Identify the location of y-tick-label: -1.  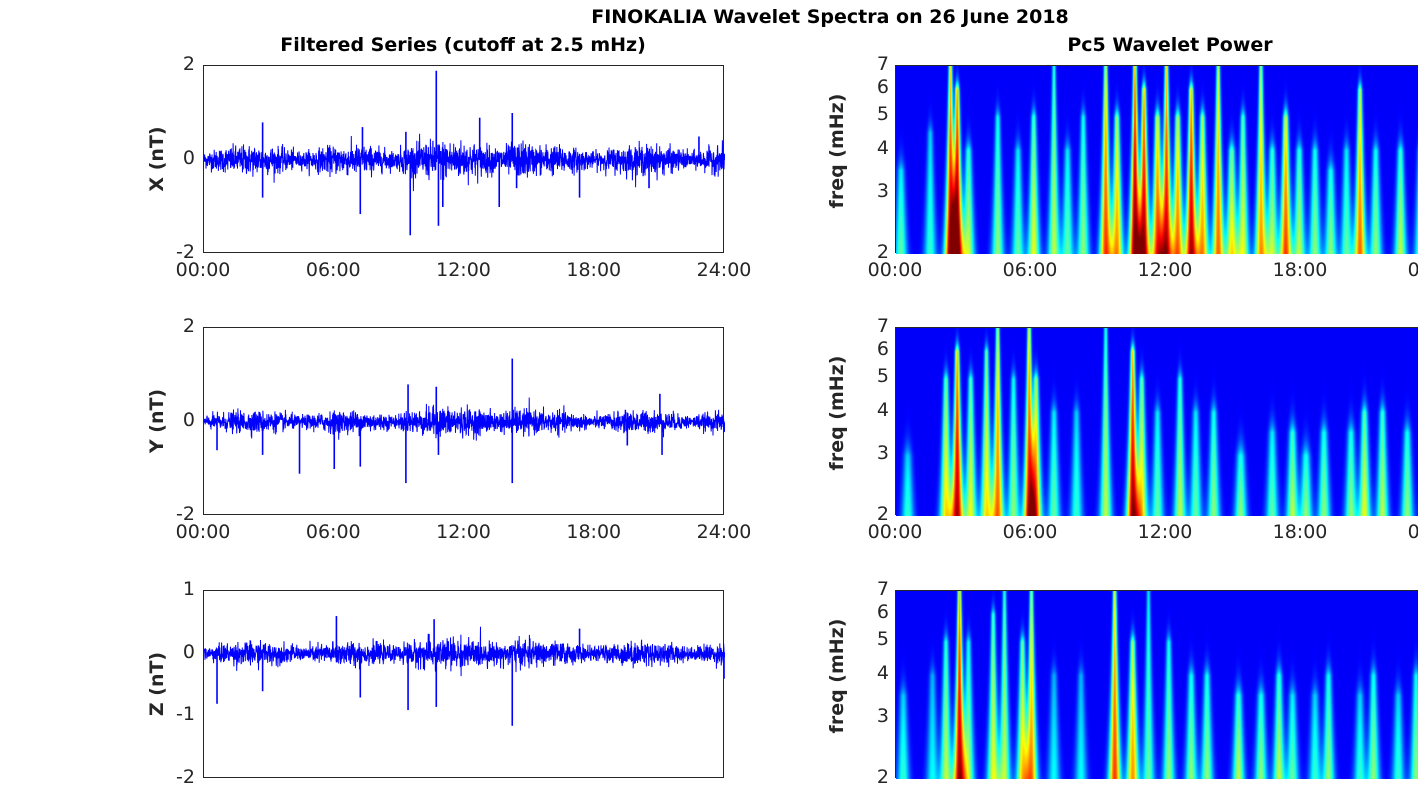
(185, 714).